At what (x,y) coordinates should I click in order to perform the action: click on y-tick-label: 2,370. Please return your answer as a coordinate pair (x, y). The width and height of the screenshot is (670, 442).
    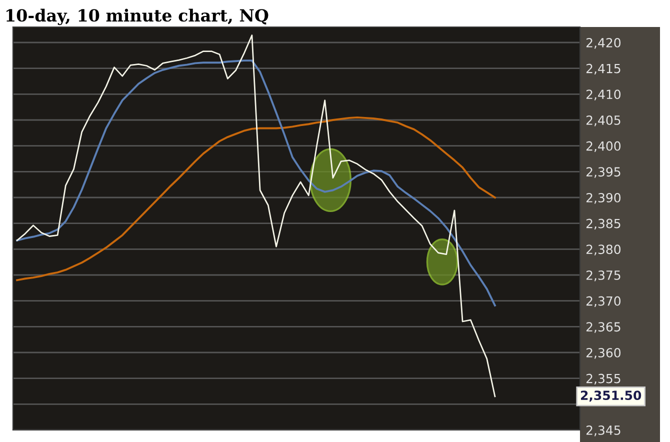
    Looking at the image, I should click on (603, 302).